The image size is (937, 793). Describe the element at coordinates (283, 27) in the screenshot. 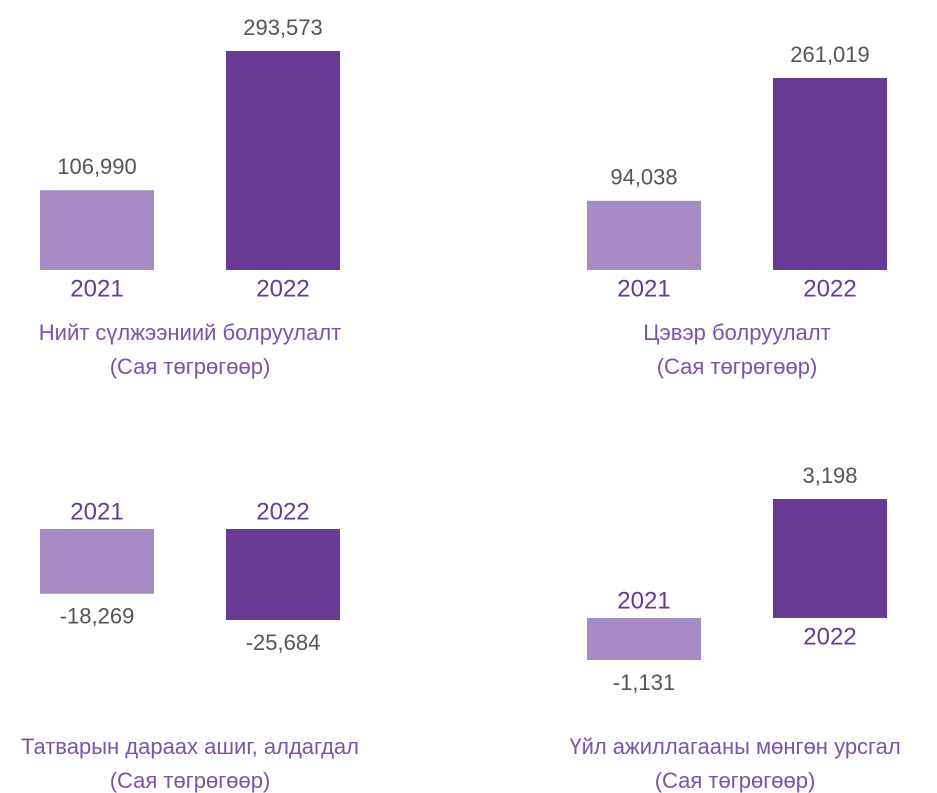

I see `value-label: 293,573` at that location.